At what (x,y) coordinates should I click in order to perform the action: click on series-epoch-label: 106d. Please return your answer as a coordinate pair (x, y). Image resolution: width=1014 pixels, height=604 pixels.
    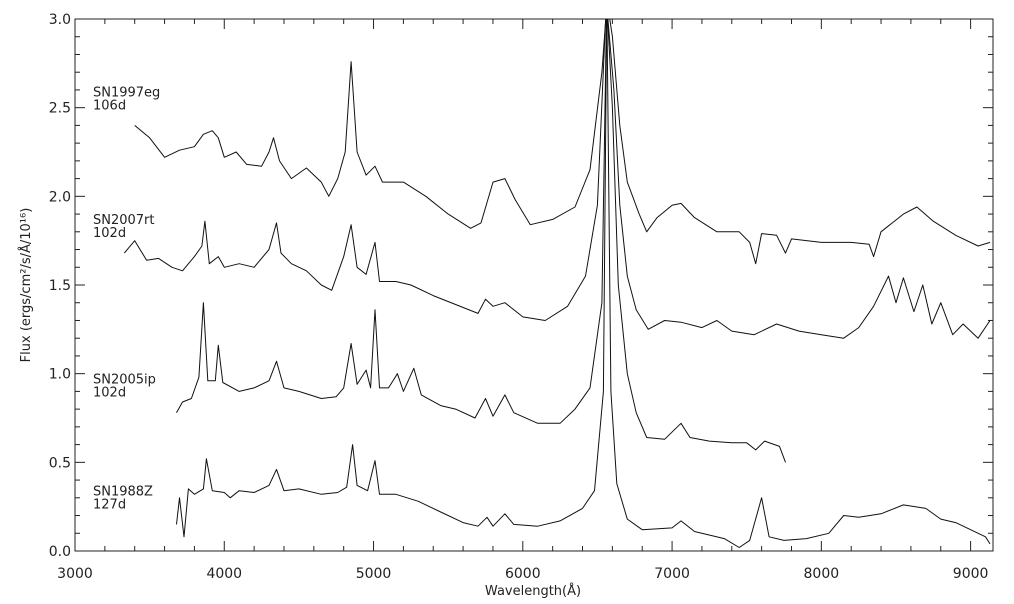
    Looking at the image, I should click on (109, 105).